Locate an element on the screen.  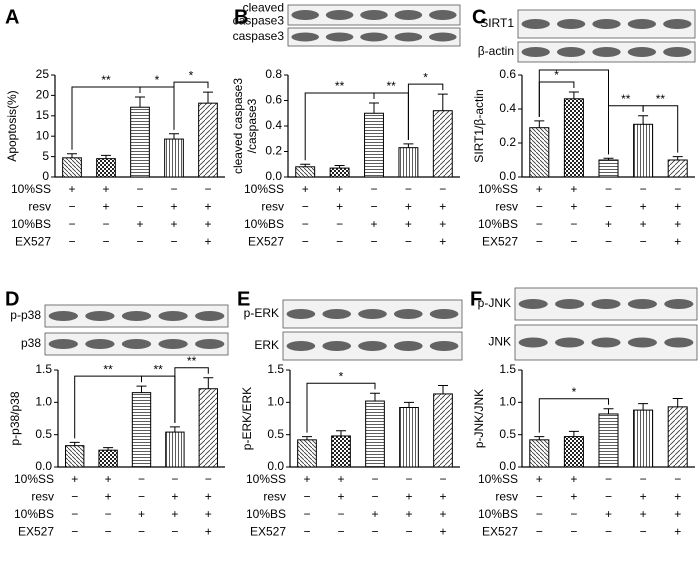
panel-letter: A is located at coordinates (12, 17).